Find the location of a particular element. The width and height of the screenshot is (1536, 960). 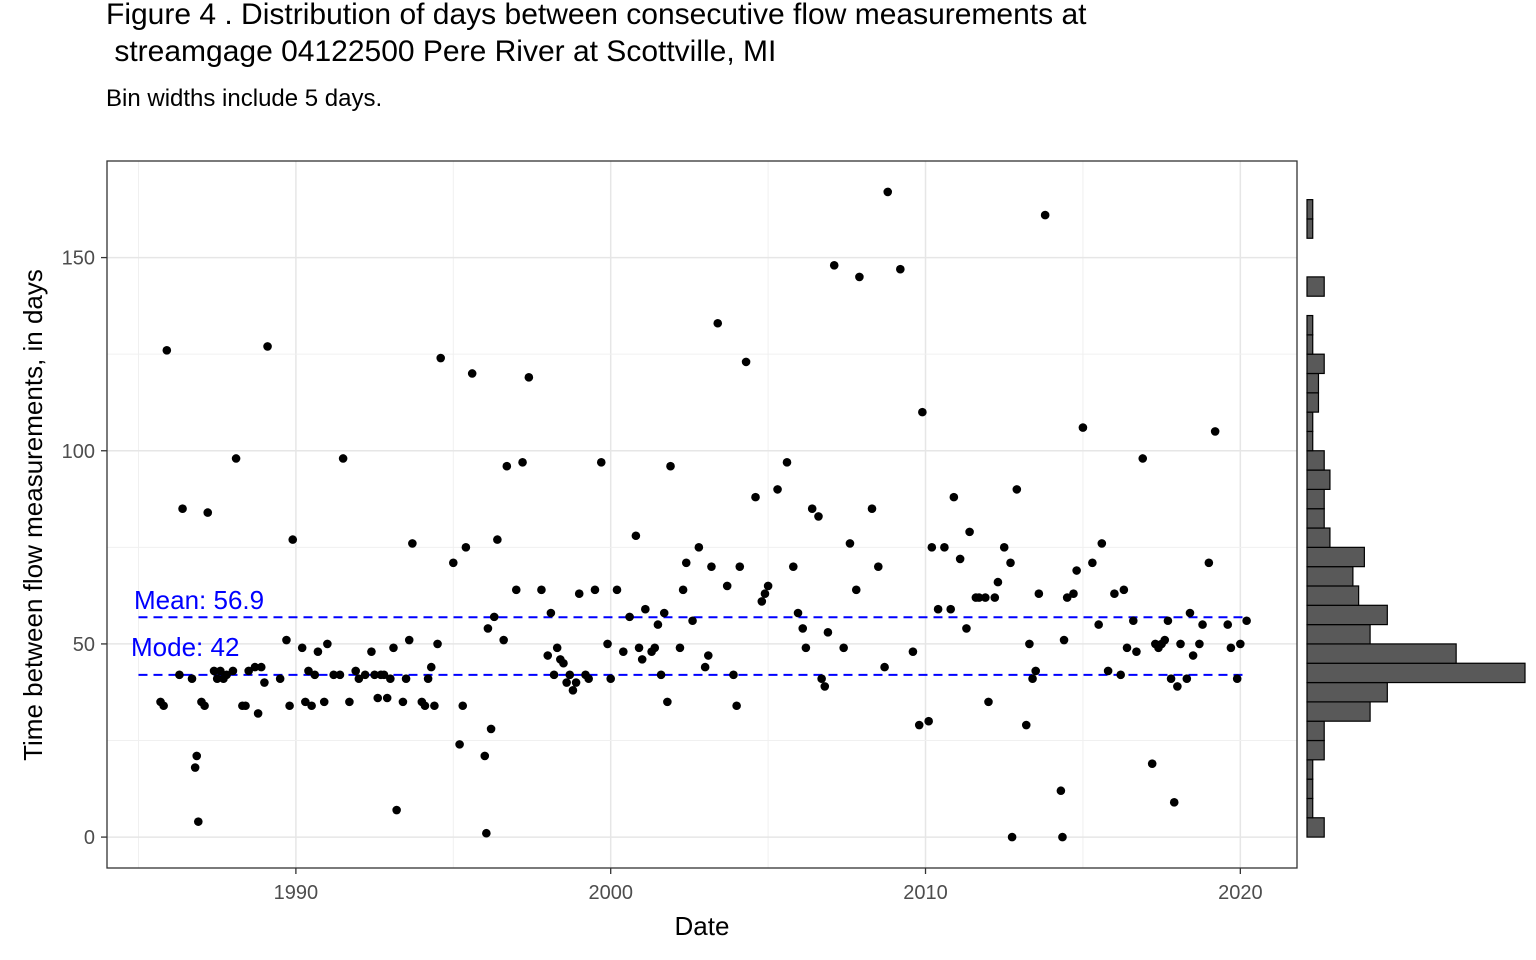

mode-label: Mode: 42 is located at coordinates (185, 647).